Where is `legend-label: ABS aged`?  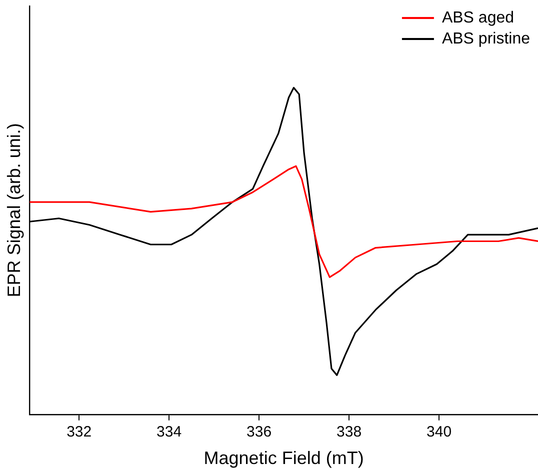 legend-label: ABS aged is located at coordinates (478, 17).